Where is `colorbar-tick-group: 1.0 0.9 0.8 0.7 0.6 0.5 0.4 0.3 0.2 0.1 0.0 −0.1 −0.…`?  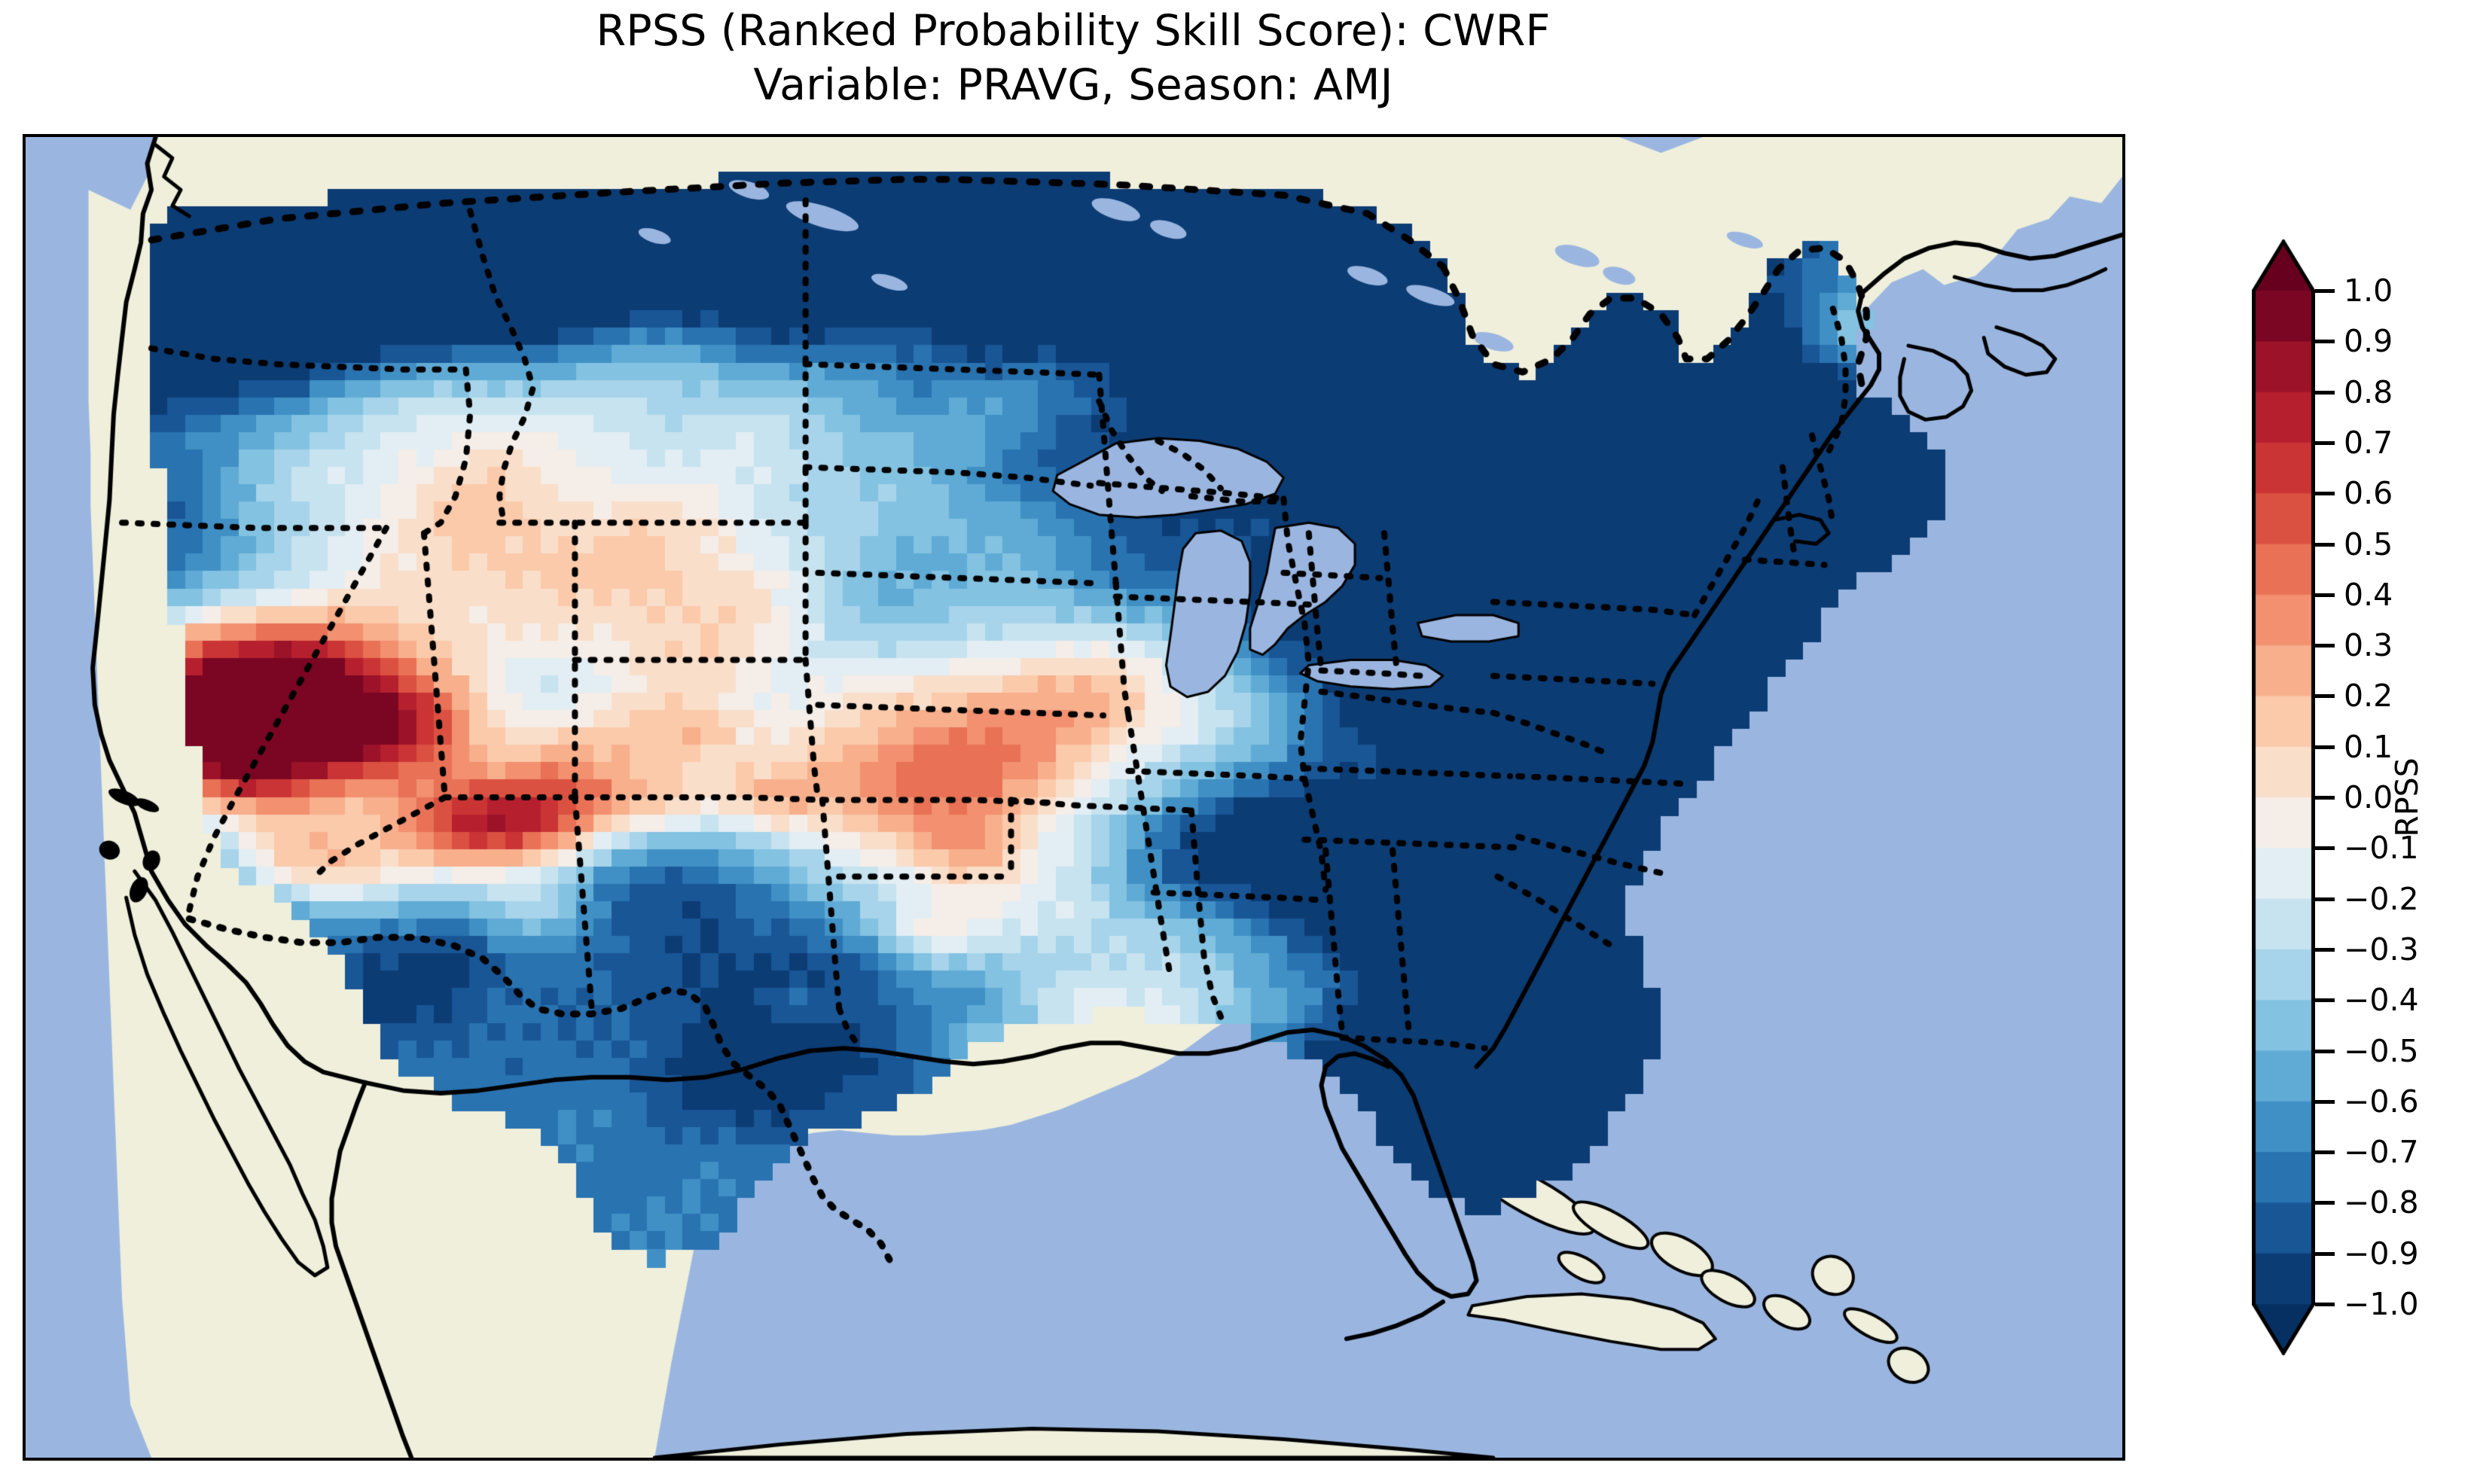 colorbar-tick-group: 1.0 0.9 0.8 0.7 0.6 0.5 0.4 0.3 0.2 0.1 0.0 −0.1 −0.… is located at coordinates (2390, 797).